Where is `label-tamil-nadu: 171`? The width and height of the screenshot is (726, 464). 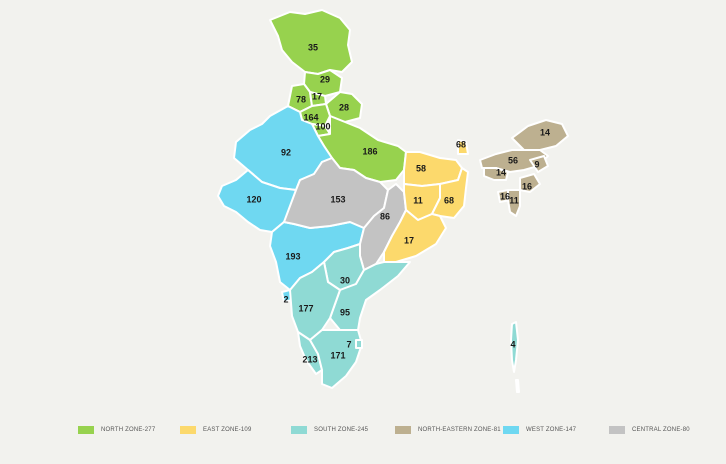 label-tamil-nadu: 171 is located at coordinates (337, 355).